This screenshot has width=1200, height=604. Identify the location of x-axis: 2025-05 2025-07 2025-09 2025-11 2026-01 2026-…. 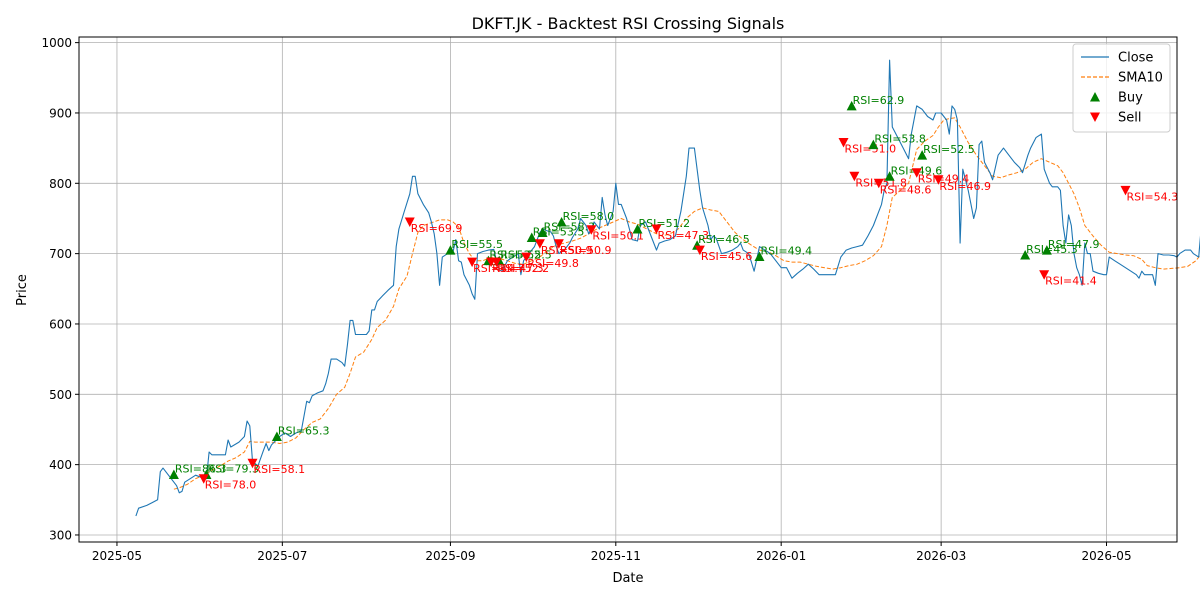
(612, 552).